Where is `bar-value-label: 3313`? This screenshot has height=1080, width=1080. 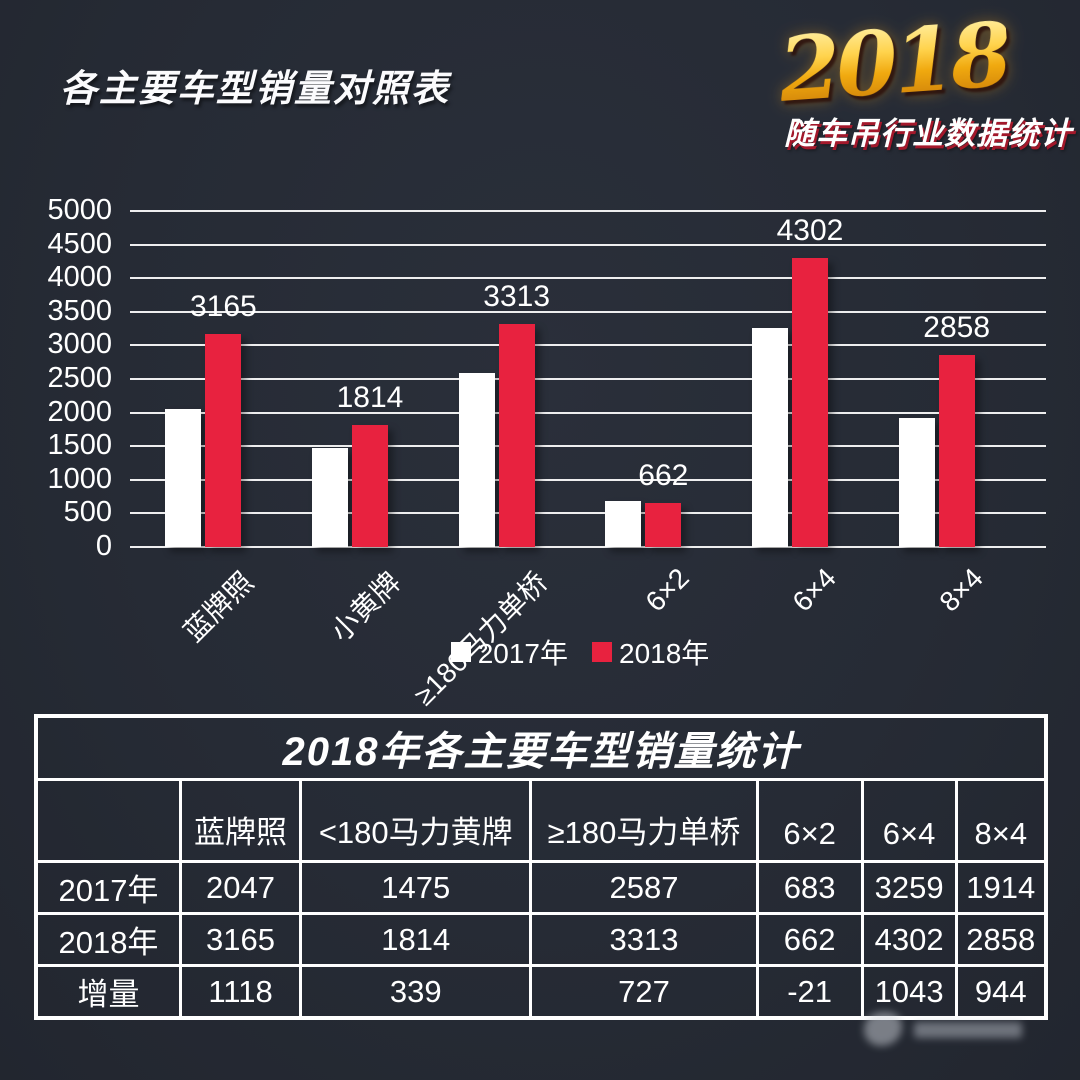
bar-value-label: 3313 is located at coordinates (517, 297).